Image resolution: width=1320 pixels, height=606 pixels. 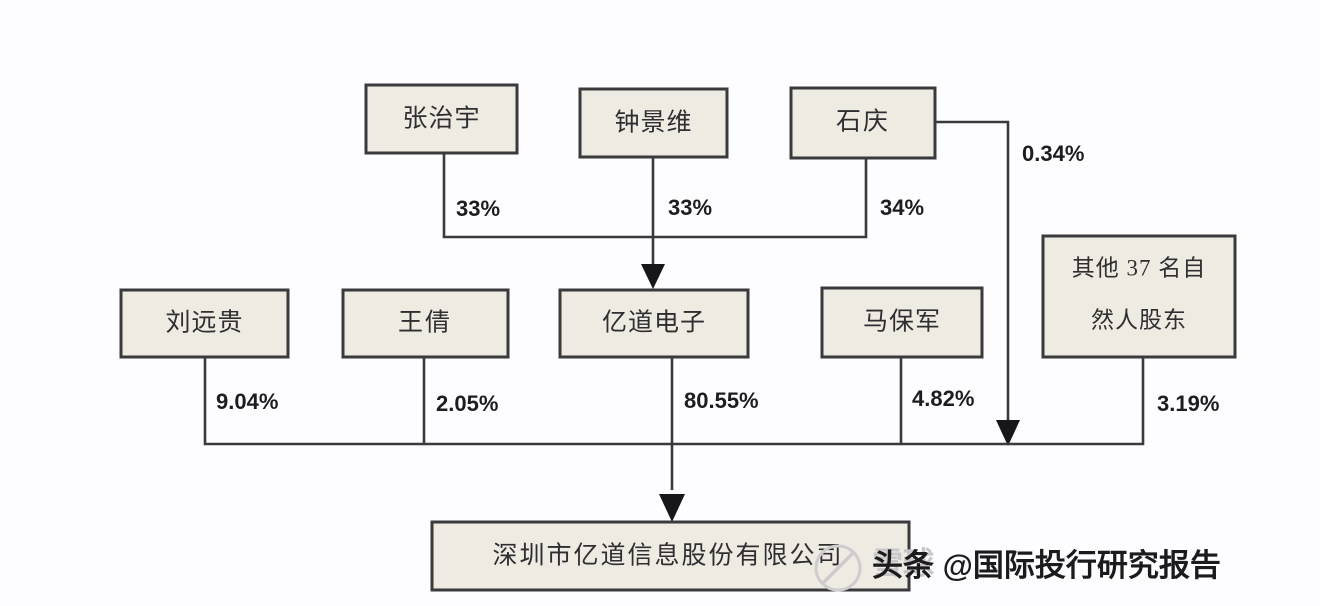 I want to click on watermark: 雪球 头条 @国际投行研究报告, so click(x=1017, y=568).